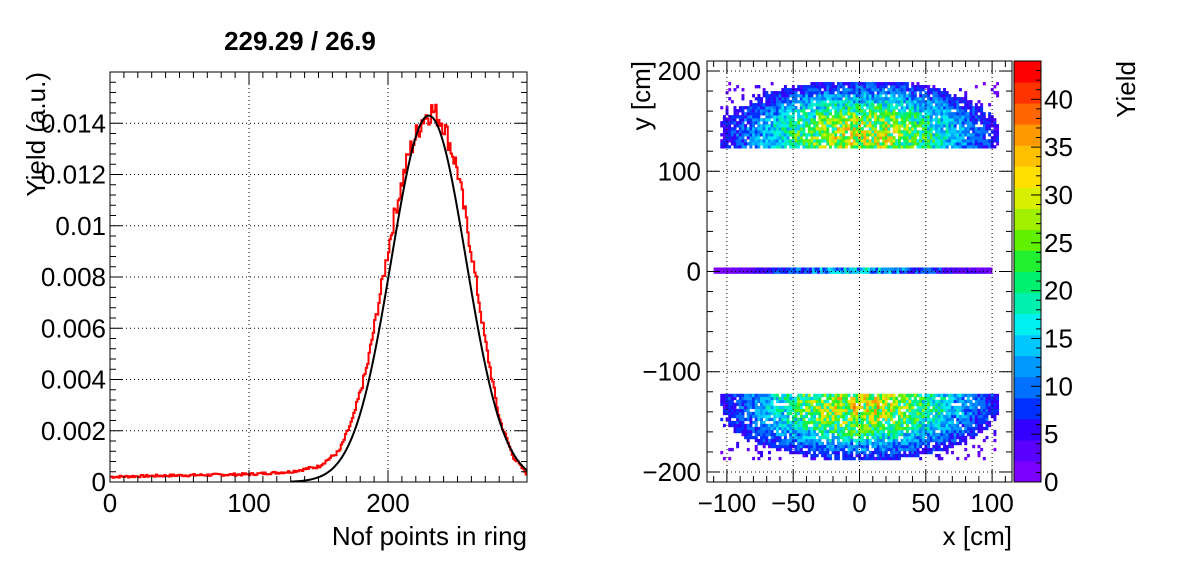  I want to click on heatmap-x-axis-label: x [cm], so click(977, 536).